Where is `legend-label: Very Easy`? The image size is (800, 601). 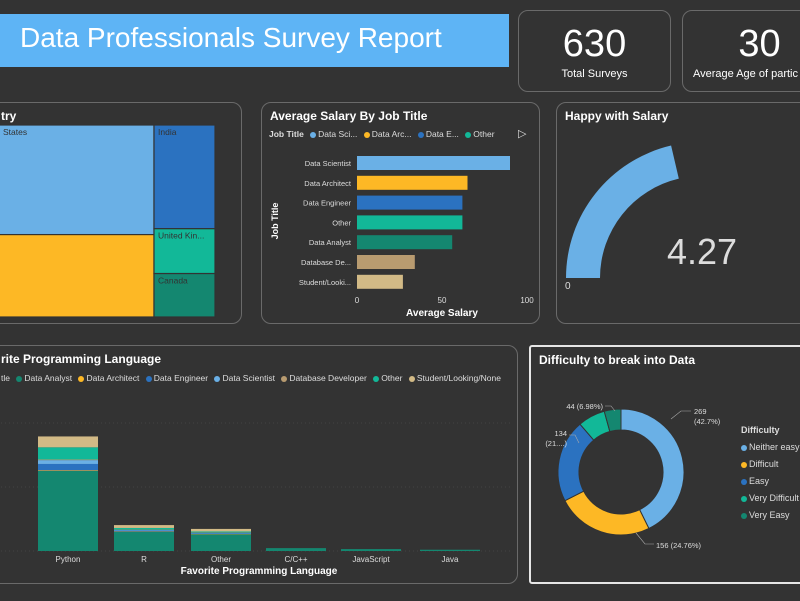 legend-label: Very Easy is located at coordinates (769, 515).